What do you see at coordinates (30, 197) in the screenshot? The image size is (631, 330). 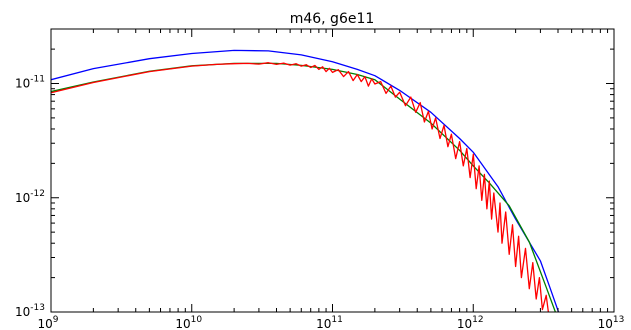 I see `y-tick-label: 10-12` at bounding box center [30, 197].